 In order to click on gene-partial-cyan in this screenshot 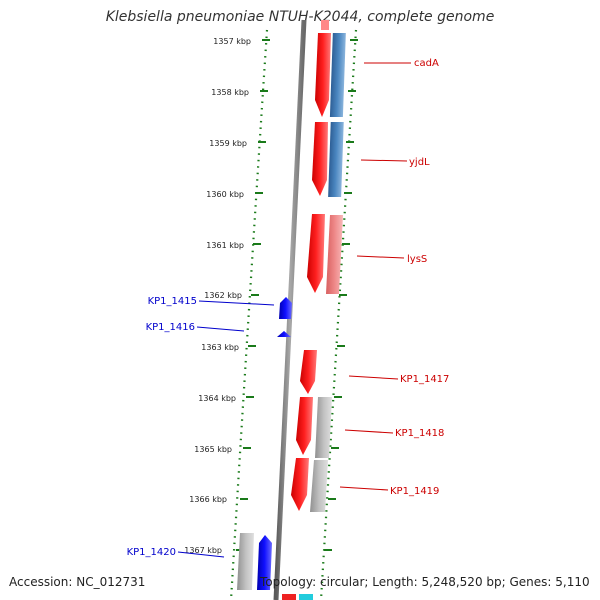, I will do `click(306, 597)`.